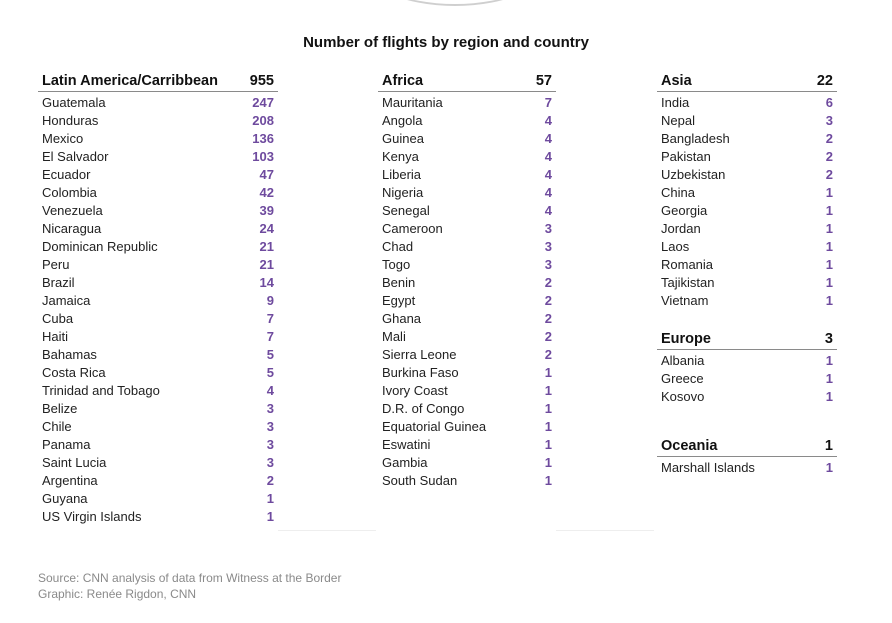 This screenshot has width=892, height=623. I want to click on region-total: 22, so click(824, 81).